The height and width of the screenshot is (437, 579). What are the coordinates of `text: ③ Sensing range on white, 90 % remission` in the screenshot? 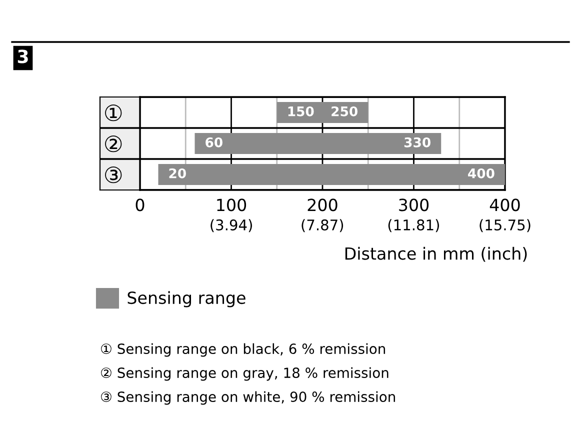 It's located at (248, 398).